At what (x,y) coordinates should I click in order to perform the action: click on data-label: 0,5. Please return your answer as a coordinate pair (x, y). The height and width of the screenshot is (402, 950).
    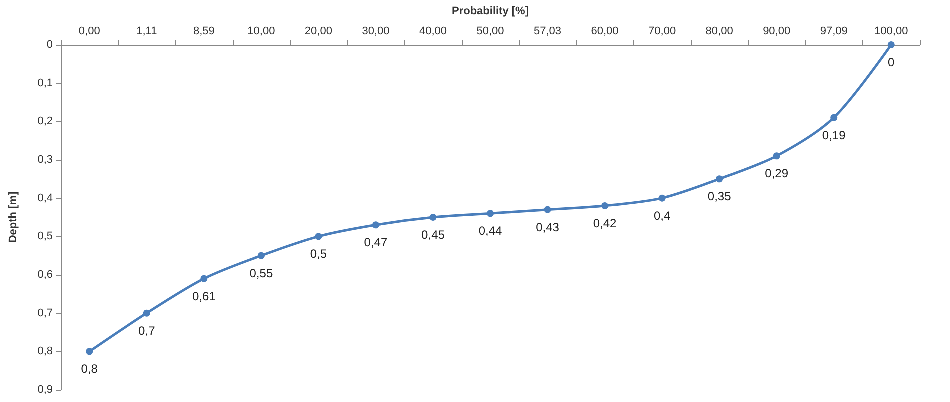
    Looking at the image, I should click on (319, 254).